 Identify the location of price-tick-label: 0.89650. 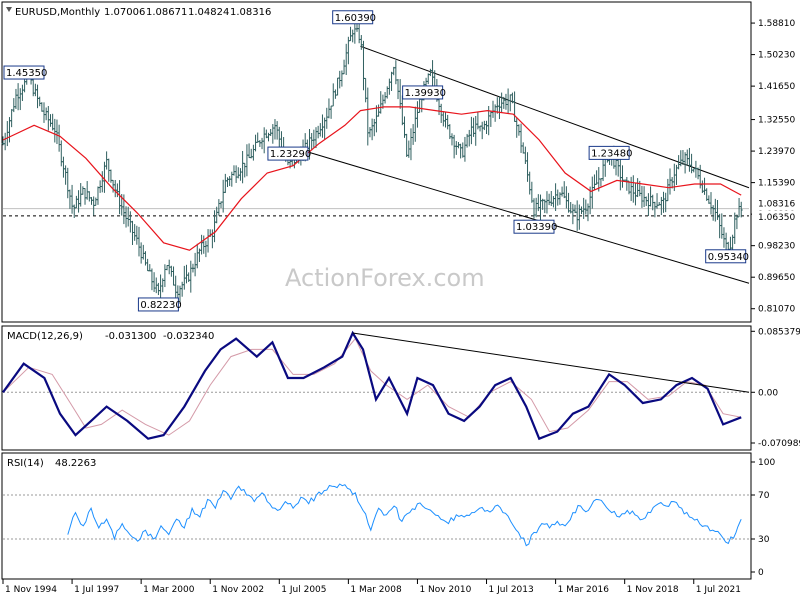
(776, 278).